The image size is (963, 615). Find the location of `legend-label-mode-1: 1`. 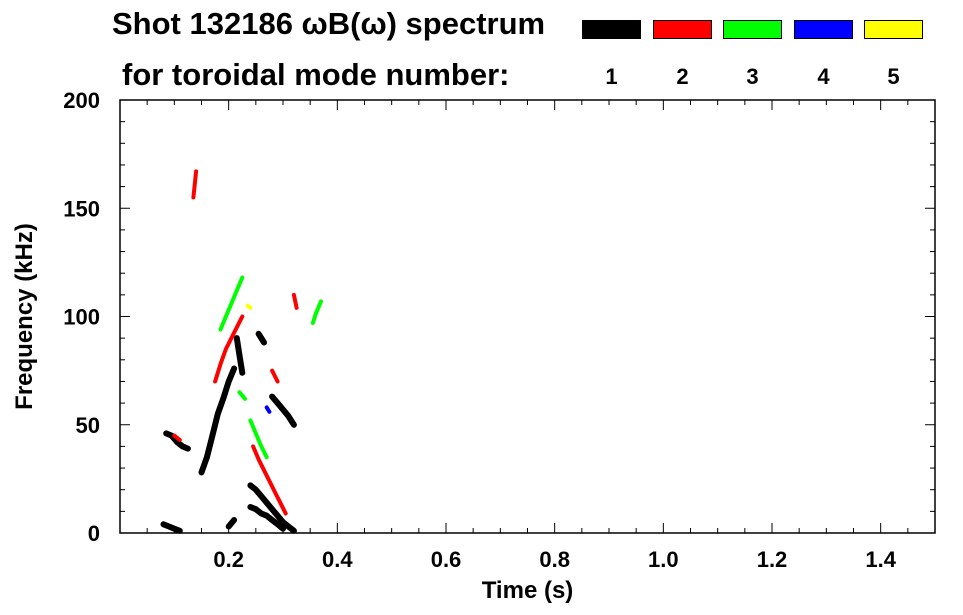

legend-label-mode-1: 1 is located at coordinates (611, 76).